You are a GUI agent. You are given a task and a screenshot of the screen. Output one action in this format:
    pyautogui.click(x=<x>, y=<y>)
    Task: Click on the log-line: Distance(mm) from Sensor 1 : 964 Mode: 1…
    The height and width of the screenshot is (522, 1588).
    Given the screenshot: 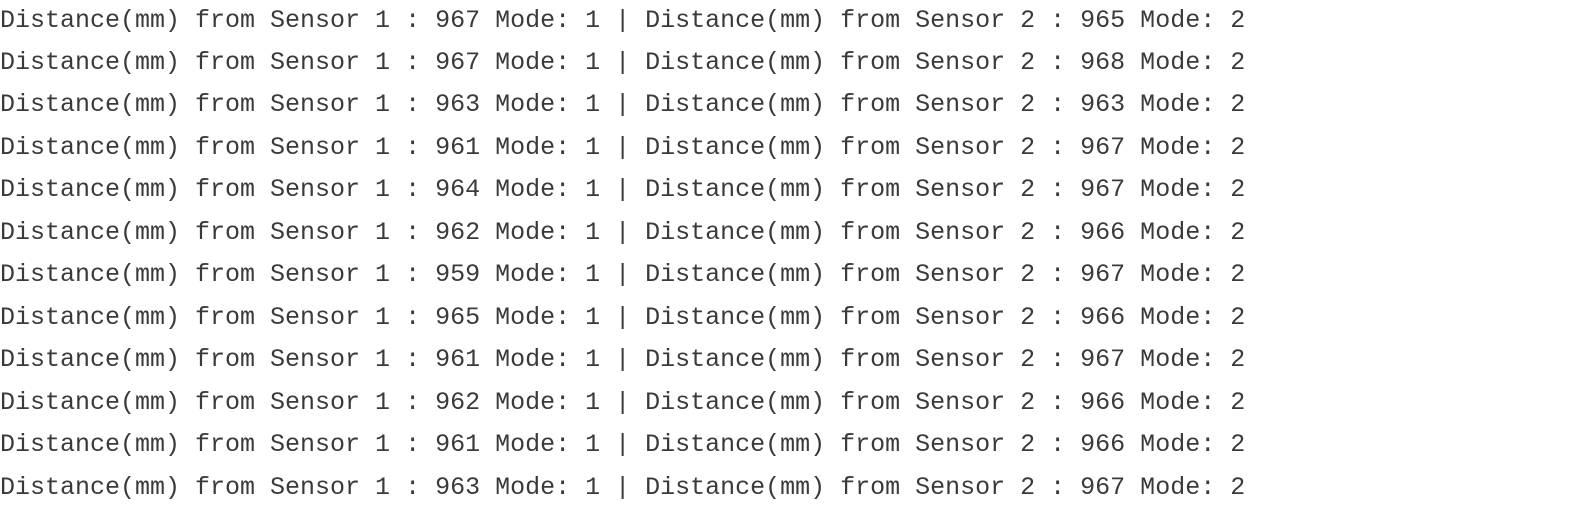 What is the action you would take?
    pyautogui.click(x=623, y=189)
    